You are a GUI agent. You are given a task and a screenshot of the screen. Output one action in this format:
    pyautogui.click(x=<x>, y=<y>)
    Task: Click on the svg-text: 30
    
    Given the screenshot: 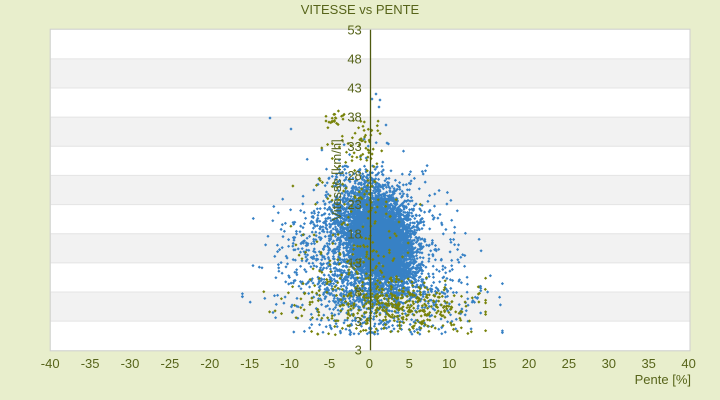 What is the action you would take?
    pyautogui.click(x=609, y=363)
    